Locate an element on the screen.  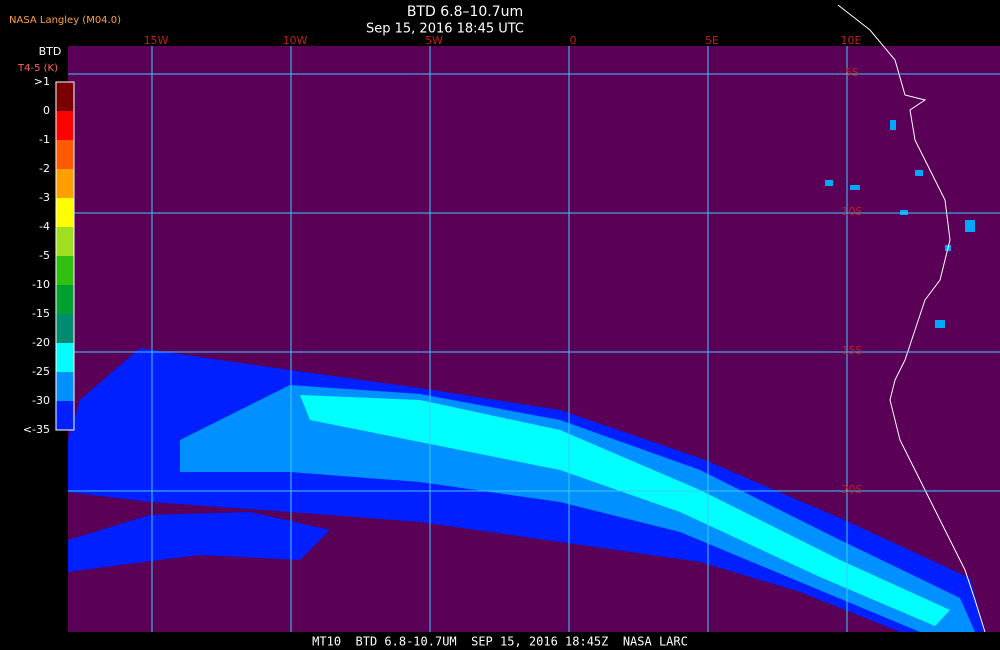
legend-label: -30 is located at coordinates (41, 400).